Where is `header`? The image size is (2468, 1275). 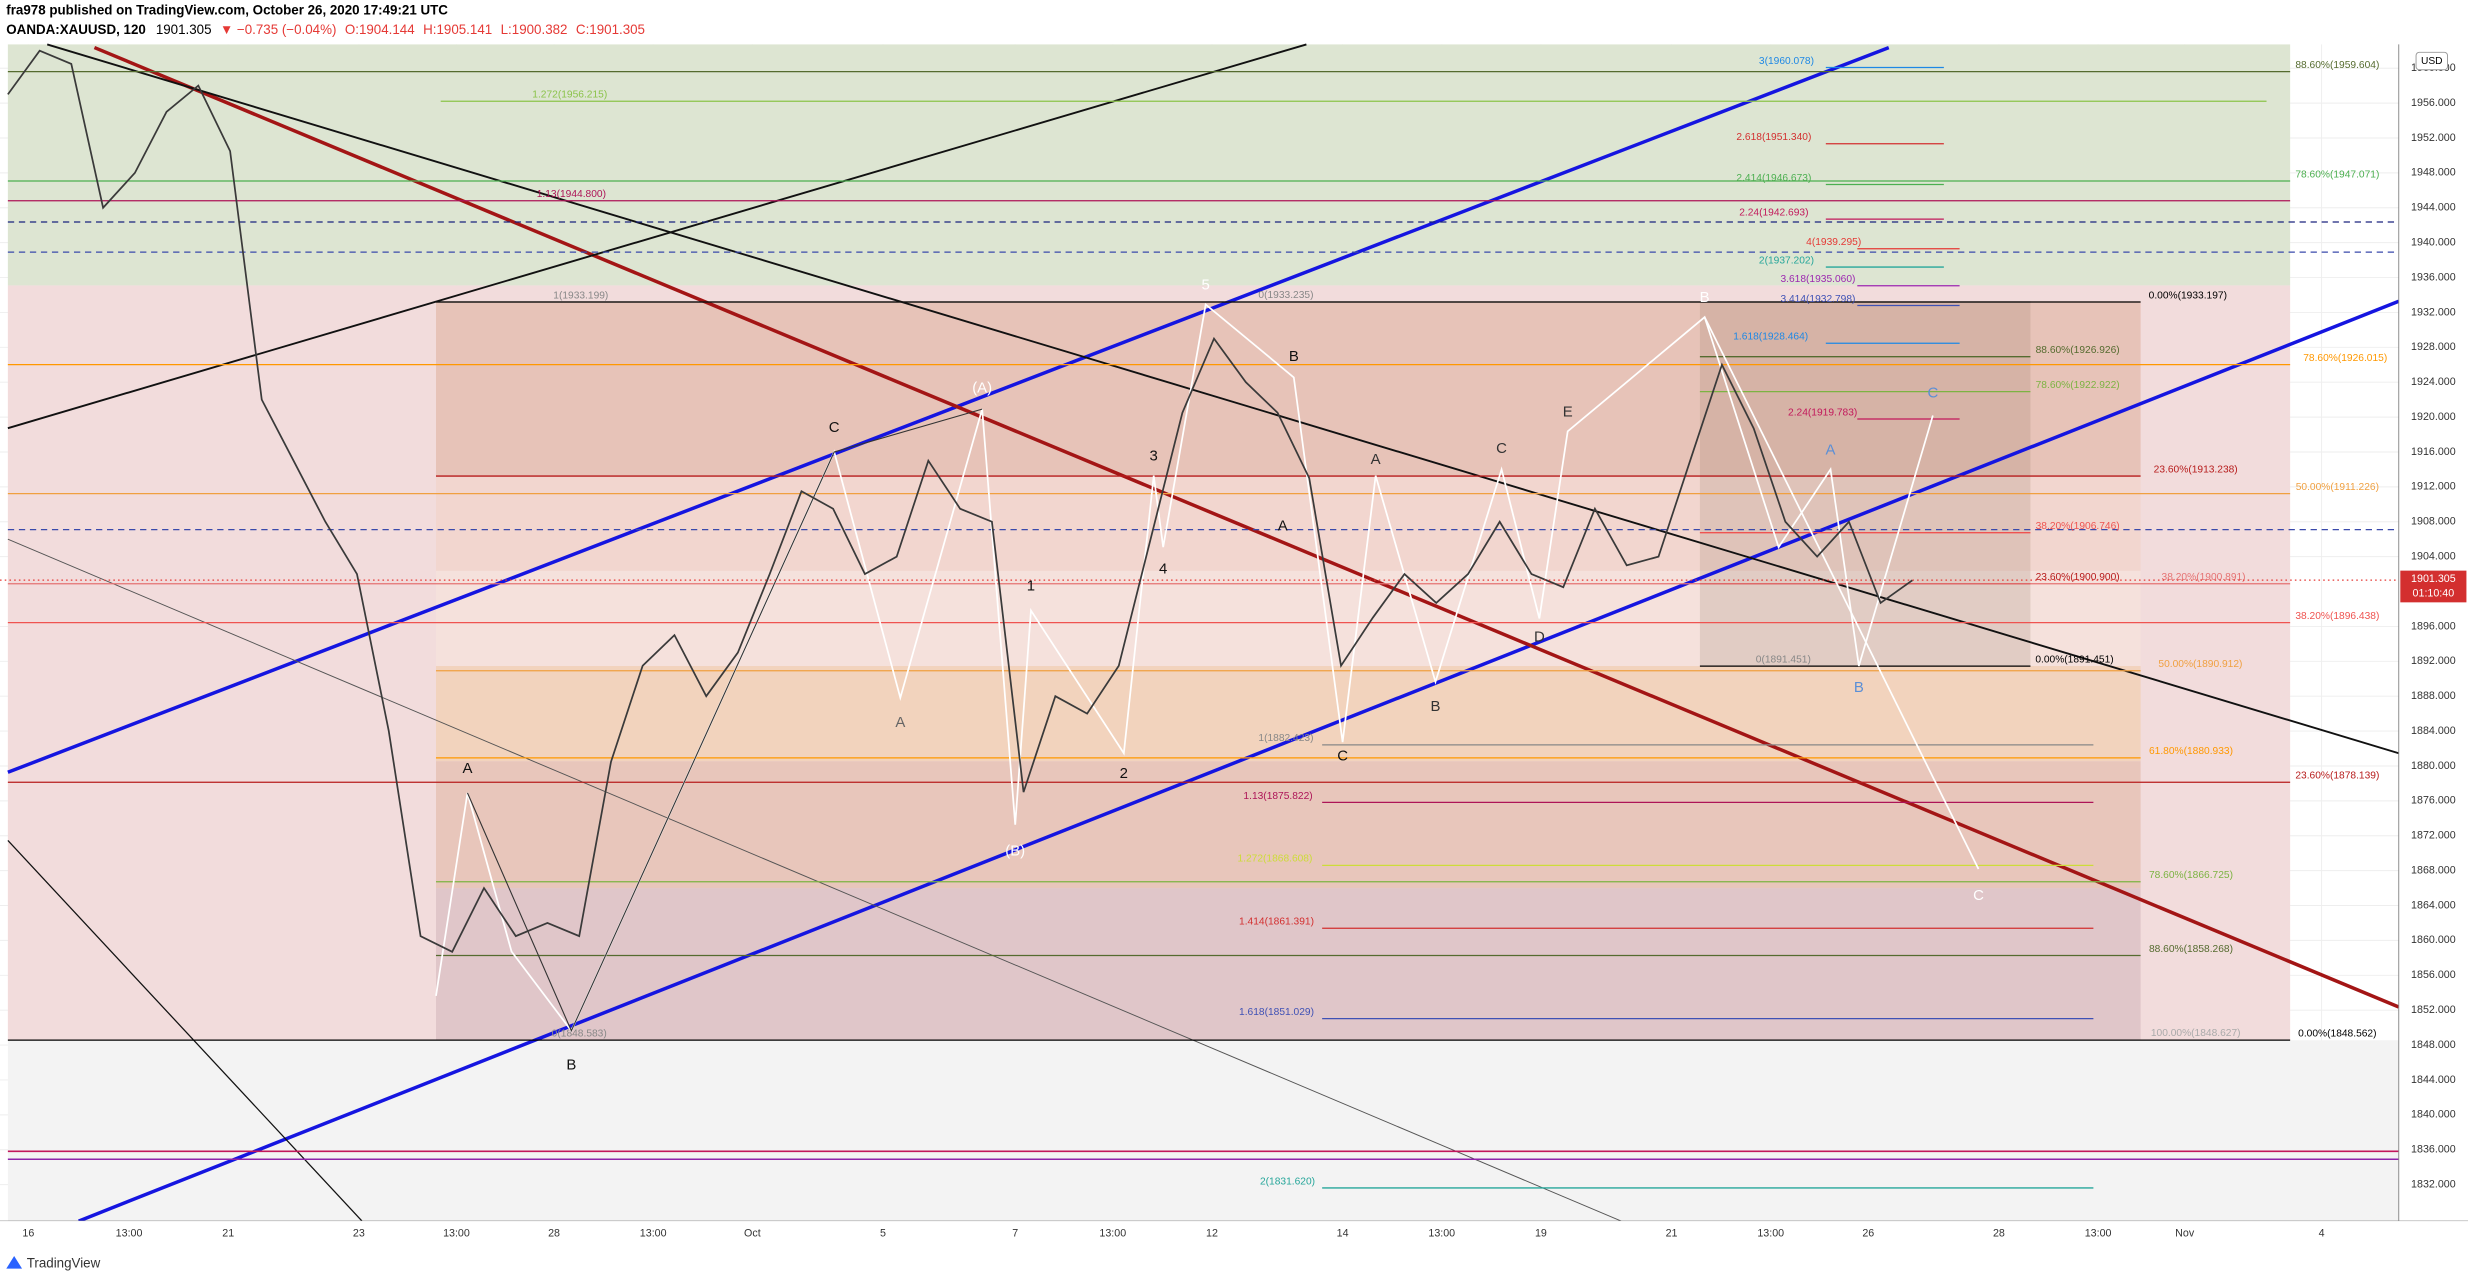 header is located at coordinates (1199, 21).